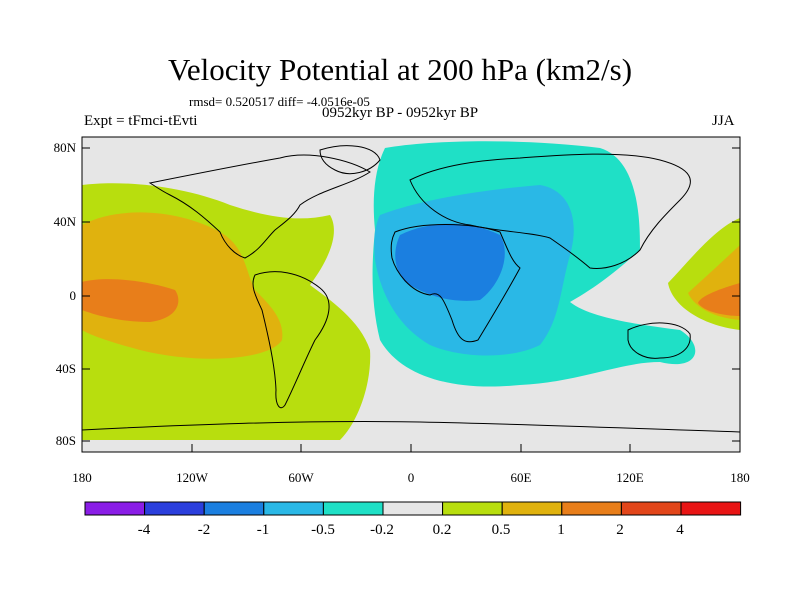 The width and height of the screenshot is (800, 600). I want to click on lat-label-40S: 40S, so click(65, 368).